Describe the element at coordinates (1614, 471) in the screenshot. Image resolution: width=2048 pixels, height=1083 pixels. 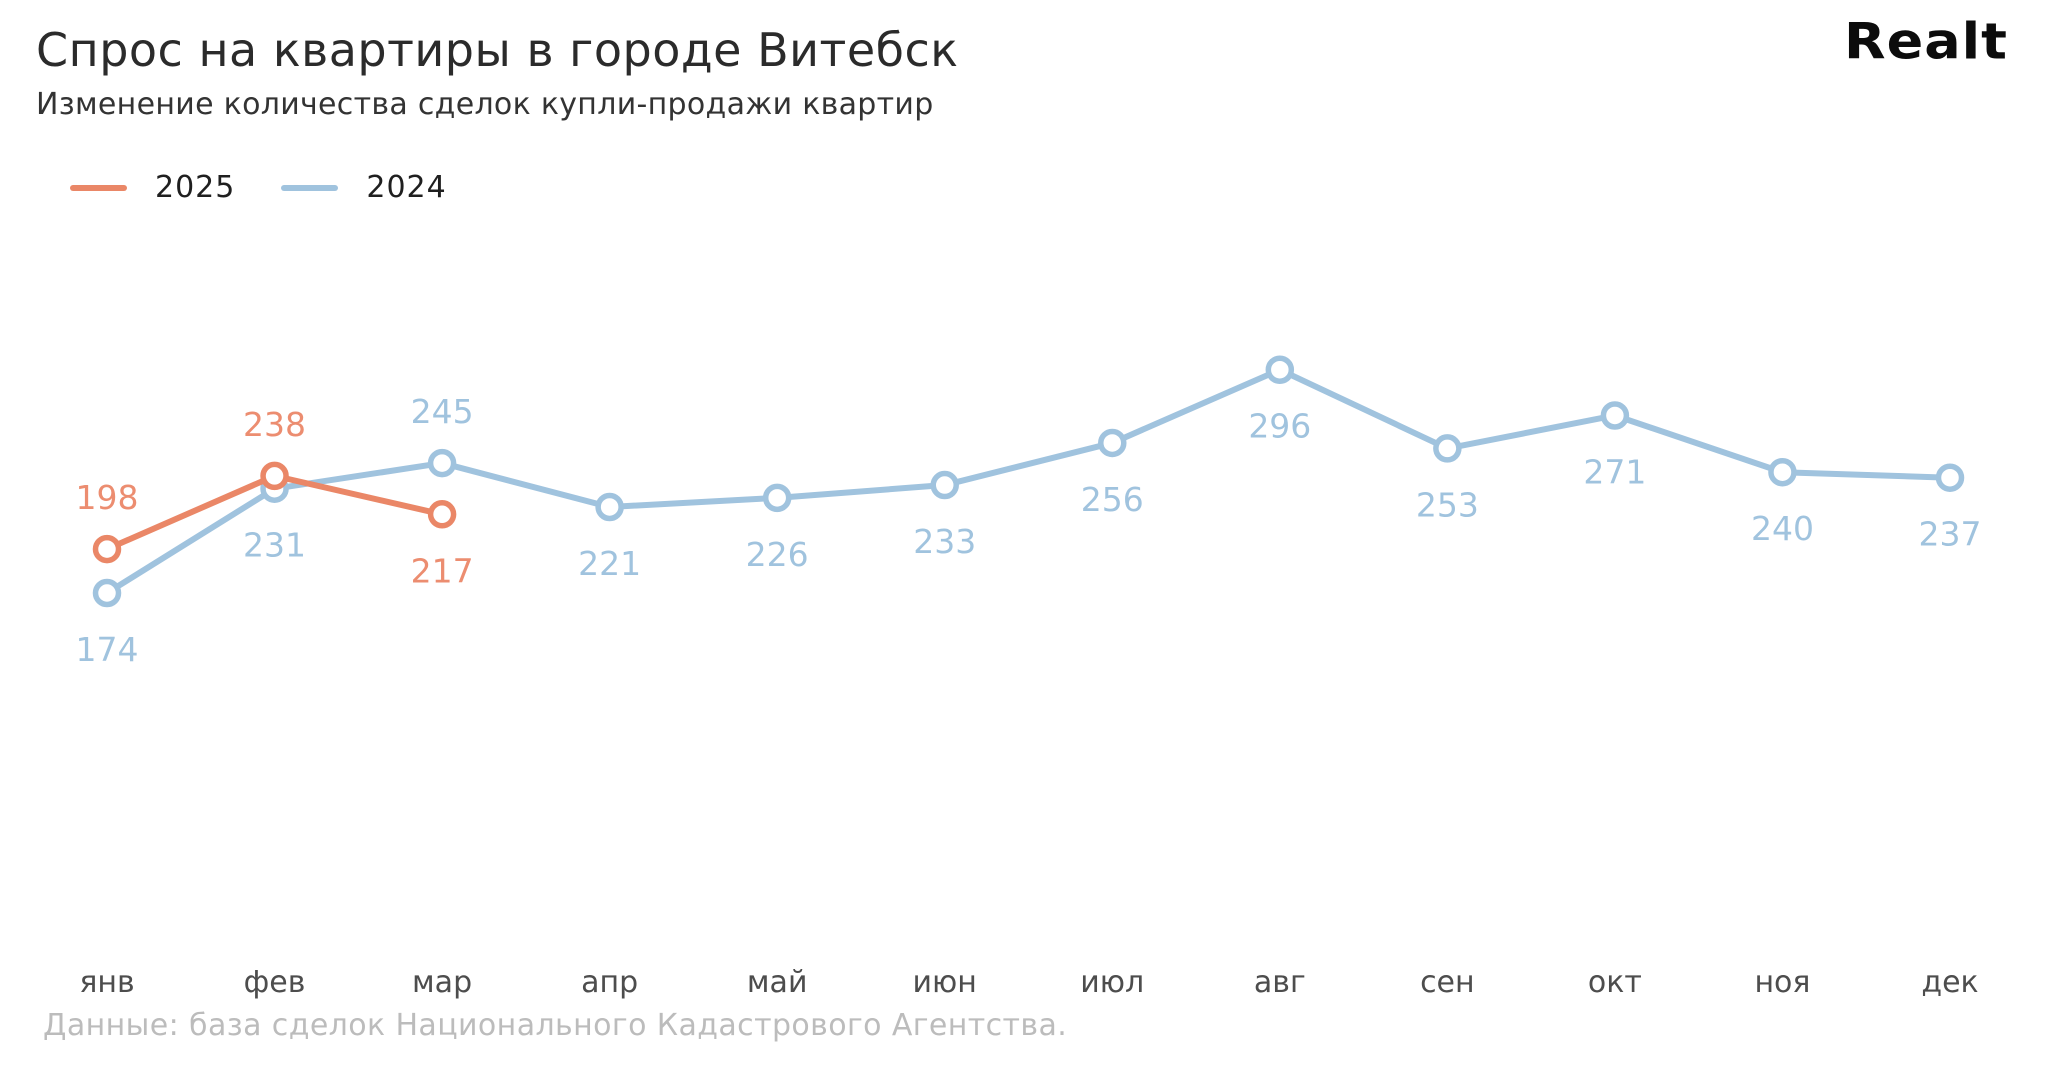
I see `value-label-2024-окт: 271` at that location.